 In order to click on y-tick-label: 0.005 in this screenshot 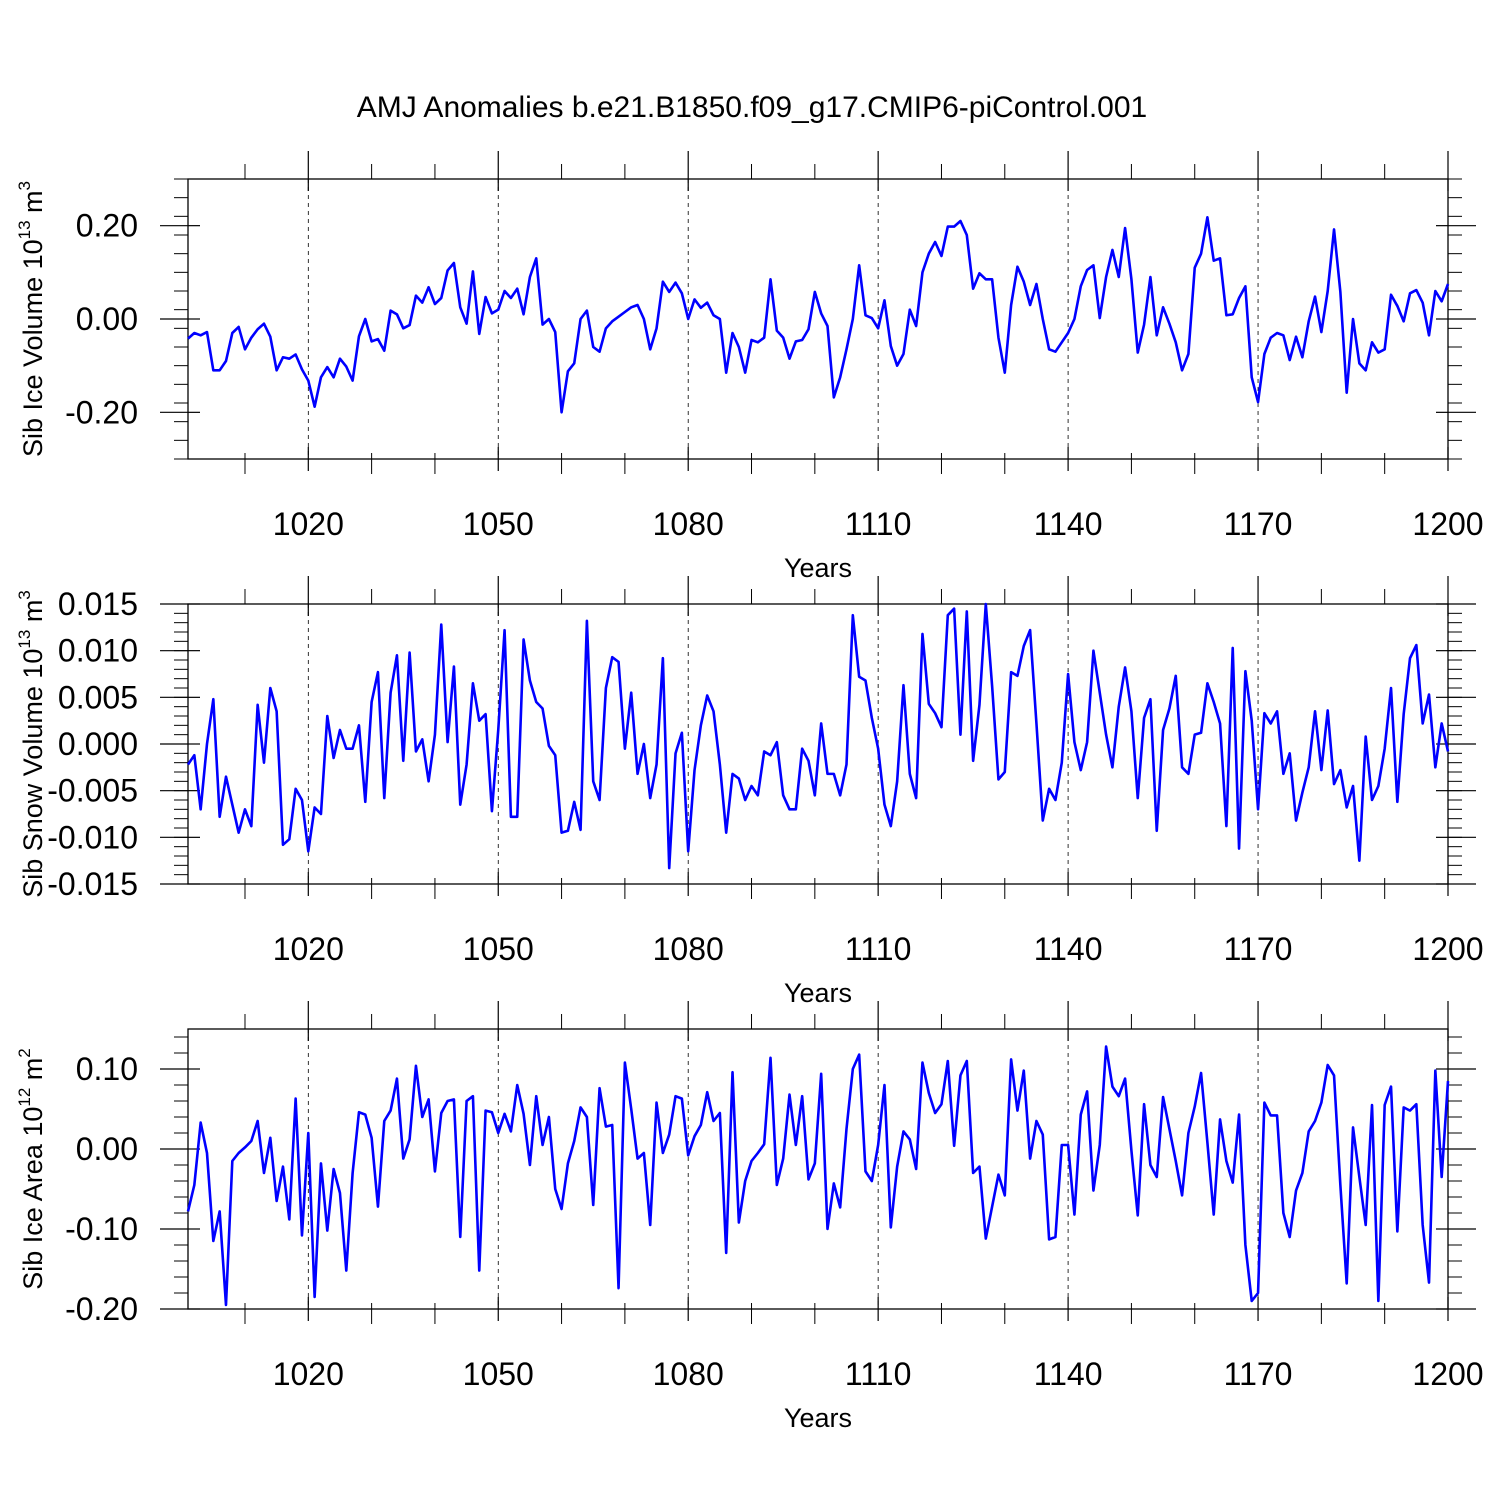, I will do `click(98, 697)`.